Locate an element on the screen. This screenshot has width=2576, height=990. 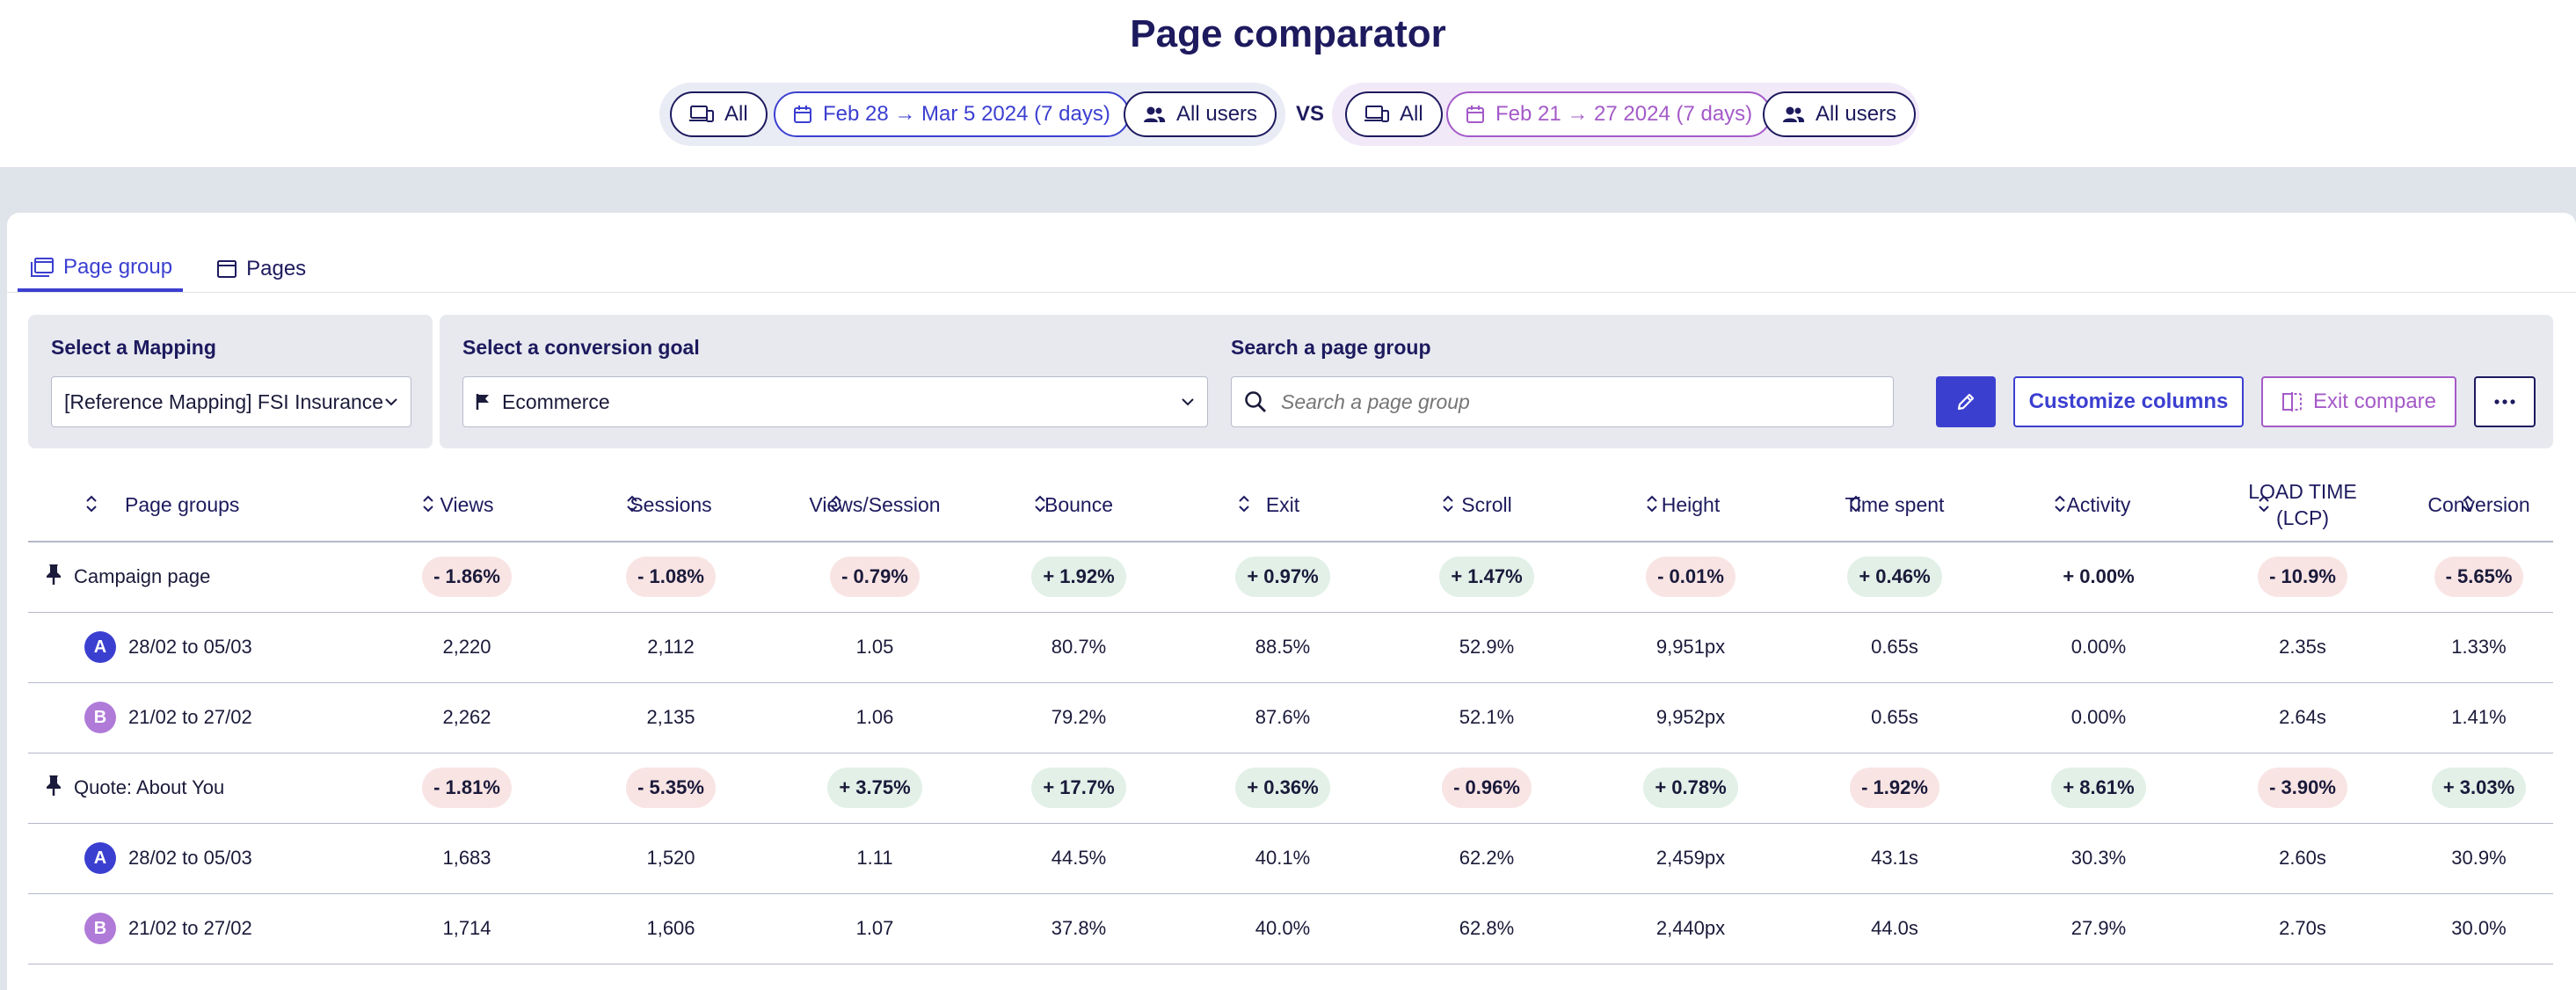
metric-cell: 40.1% is located at coordinates (1283, 858).